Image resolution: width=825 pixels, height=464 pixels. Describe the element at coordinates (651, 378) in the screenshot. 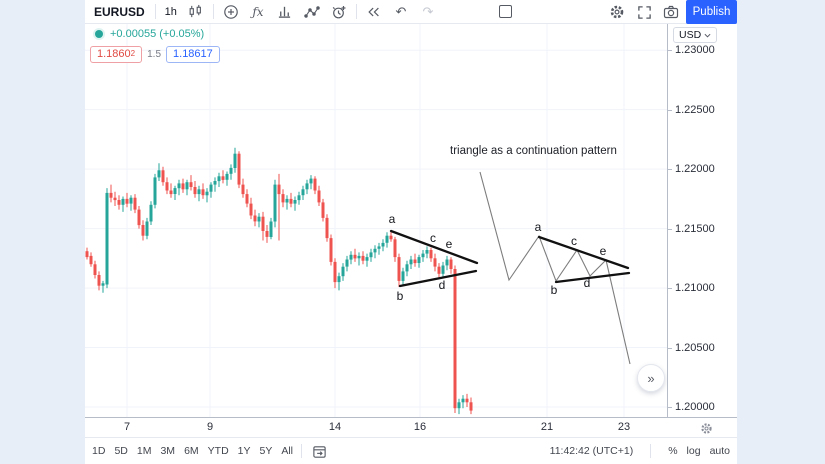

I see `scroll-to-recent-button: »` at that location.